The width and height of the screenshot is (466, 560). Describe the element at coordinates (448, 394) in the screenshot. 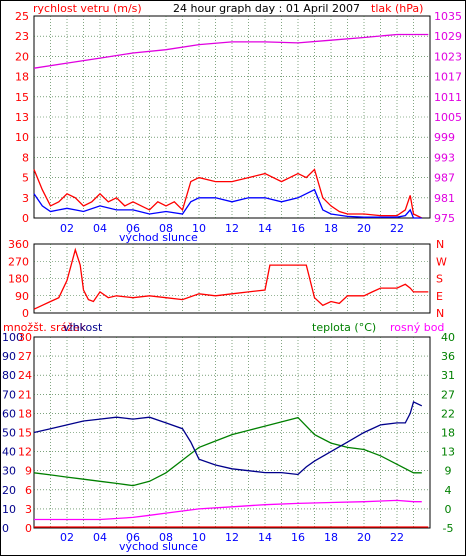

I see `temperature-tick-label: 27` at that location.